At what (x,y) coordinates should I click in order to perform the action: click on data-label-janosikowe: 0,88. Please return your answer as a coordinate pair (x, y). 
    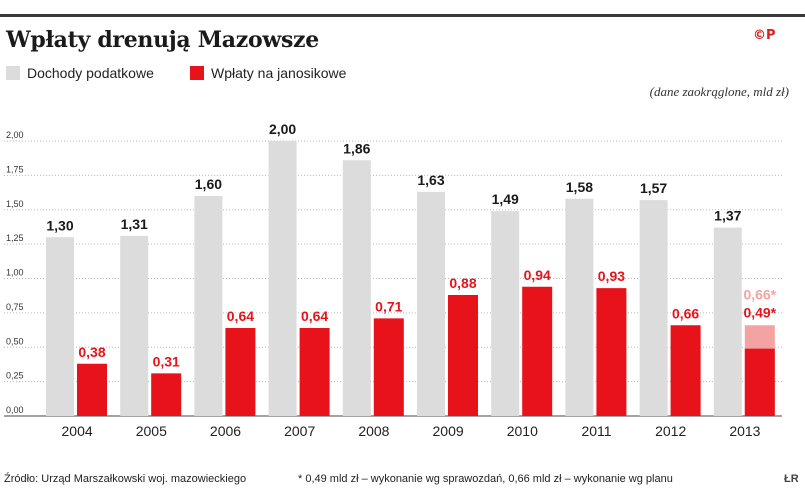
    Looking at the image, I should click on (462, 283).